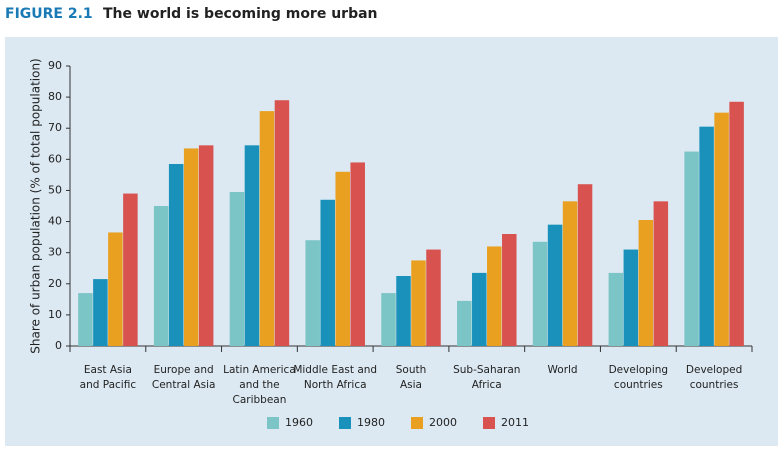 The width and height of the screenshot is (784, 451). What do you see at coordinates (55, 252) in the screenshot?
I see `y-tick-label: 30` at bounding box center [55, 252].